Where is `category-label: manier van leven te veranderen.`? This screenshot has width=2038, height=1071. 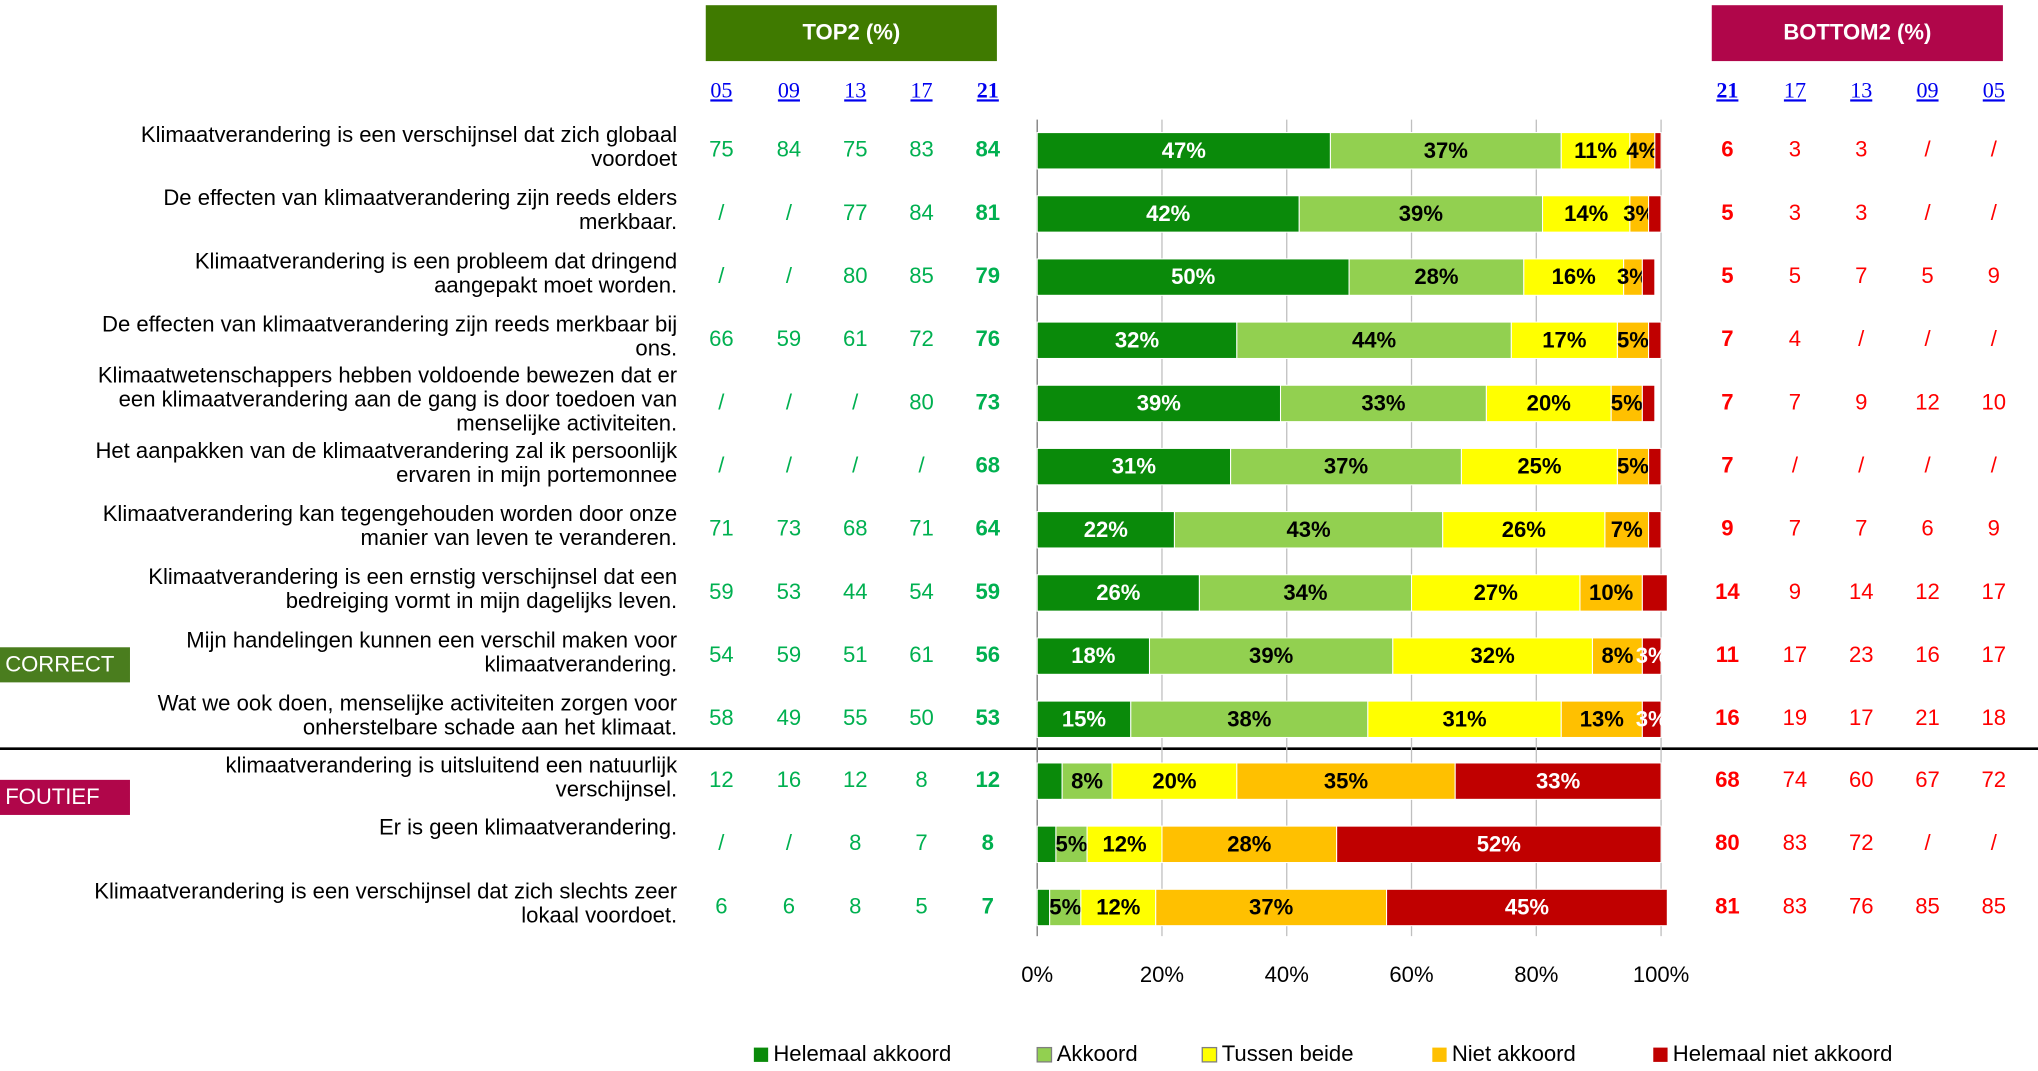
category-label: manier van leven te veranderen. is located at coordinates (519, 537).